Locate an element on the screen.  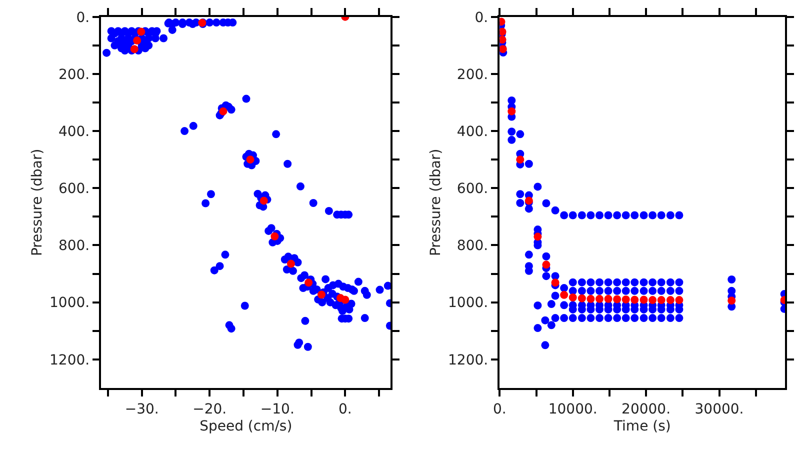
x-axis-title: Speed (cm/s) is located at coordinates (246, 426).